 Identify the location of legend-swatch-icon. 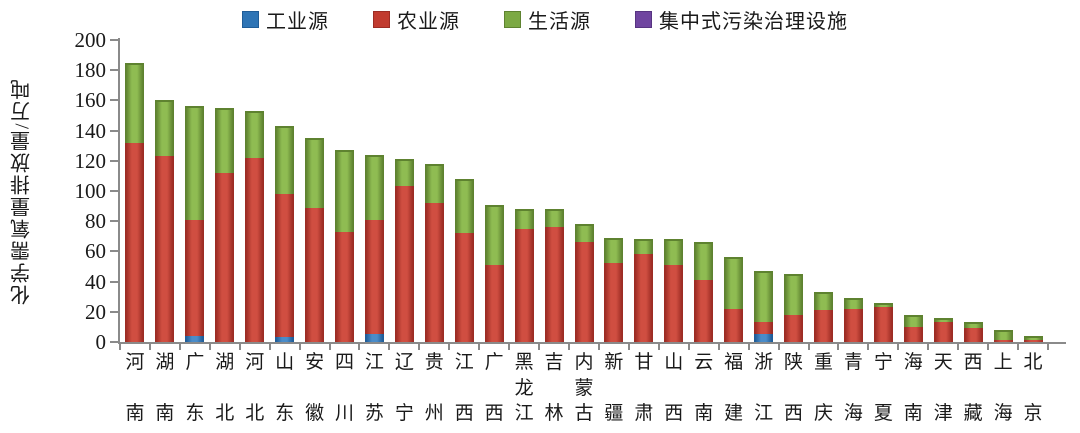
(643, 19).